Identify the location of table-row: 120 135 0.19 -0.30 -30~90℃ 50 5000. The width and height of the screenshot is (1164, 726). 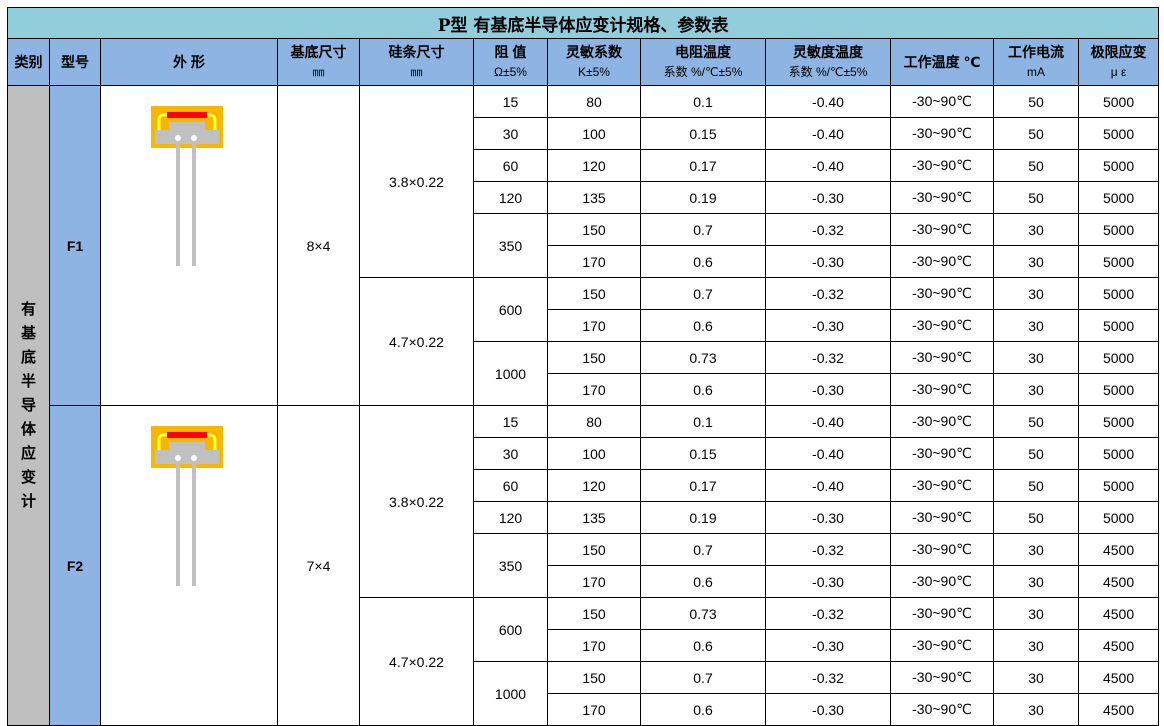
(584, 517).